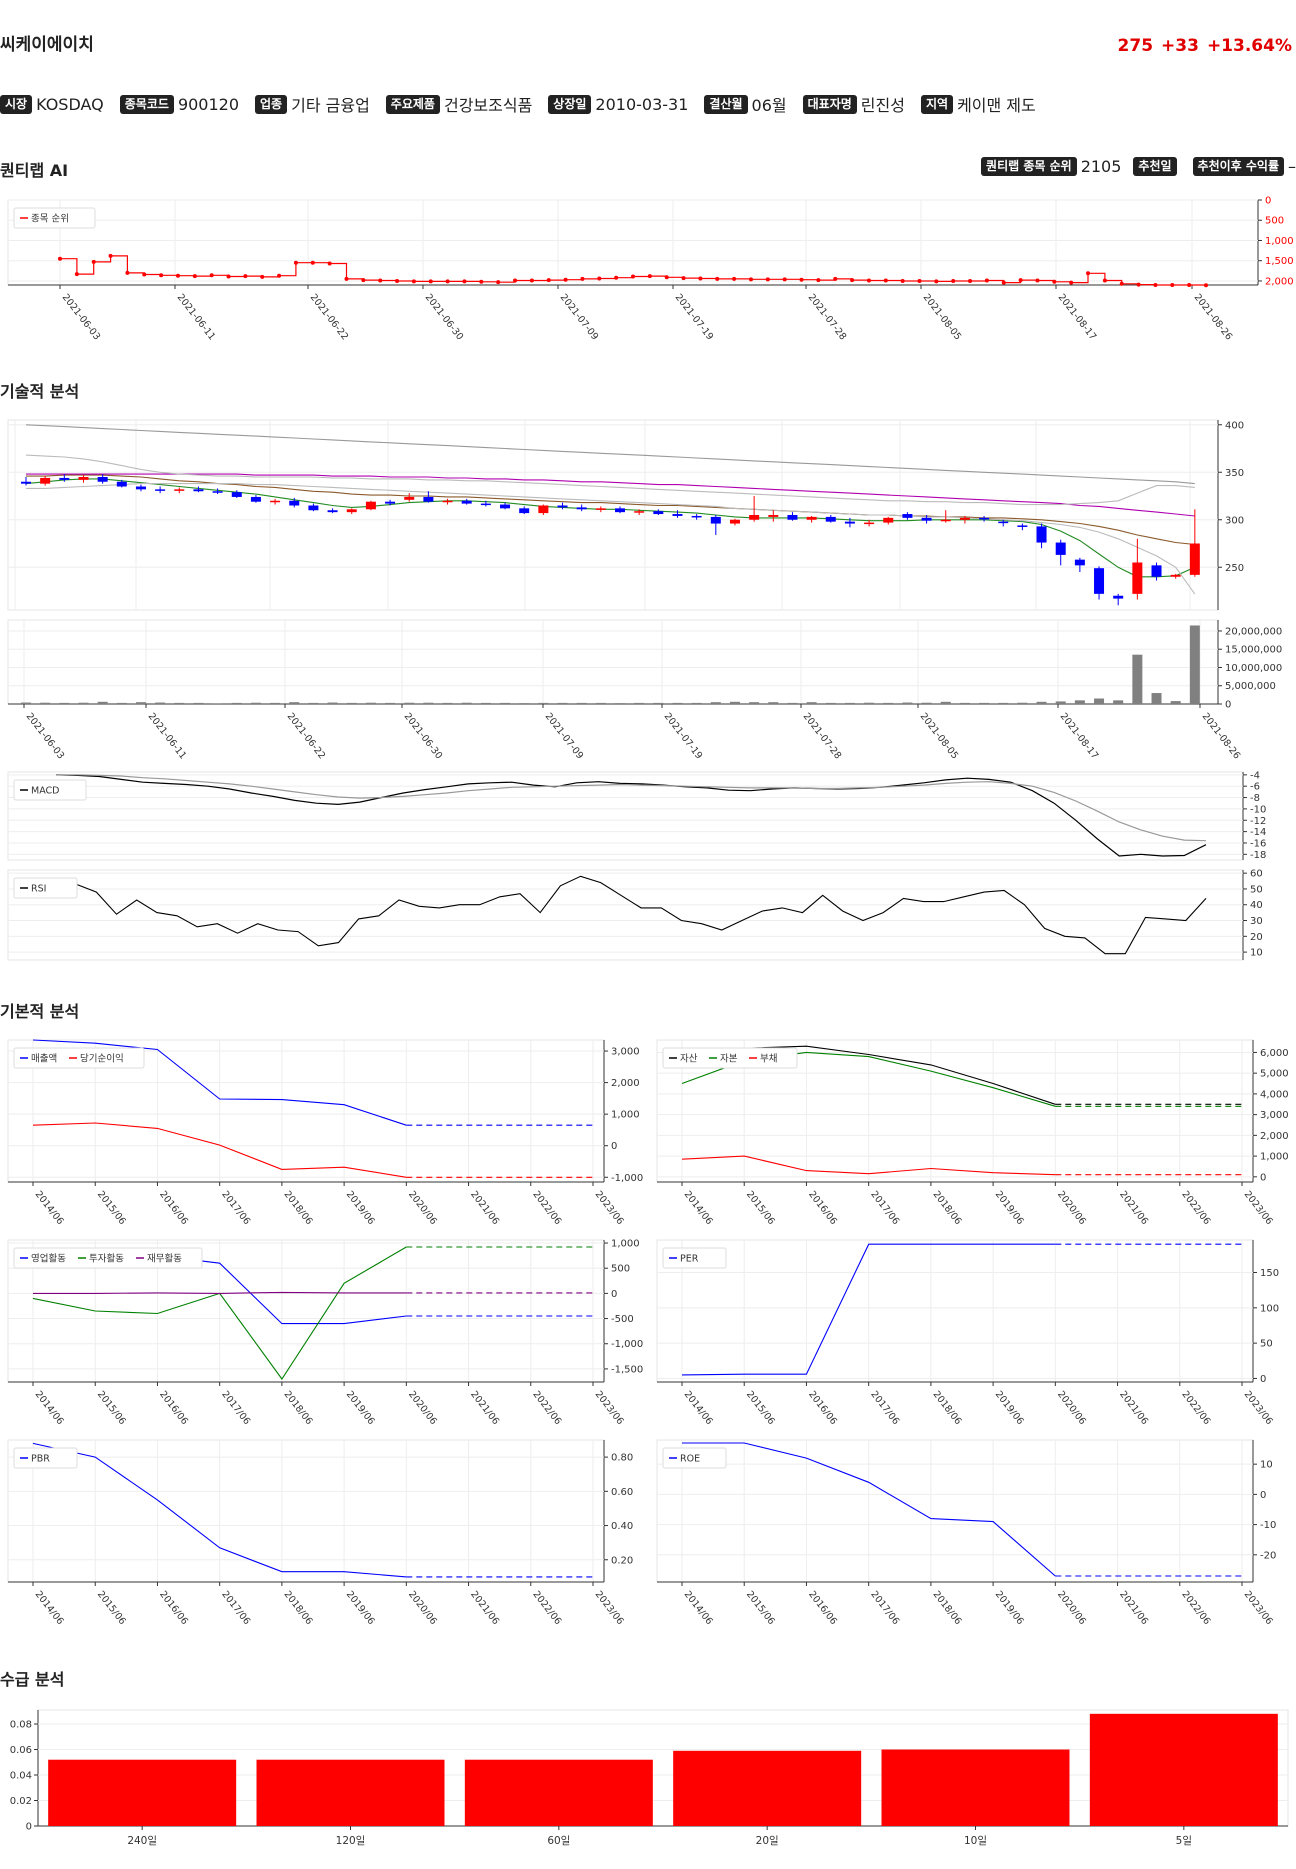 The image size is (1296, 1869). Describe the element at coordinates (625, 1083) in the screenshot. I see `y-tick-label: 2,000` at that location.